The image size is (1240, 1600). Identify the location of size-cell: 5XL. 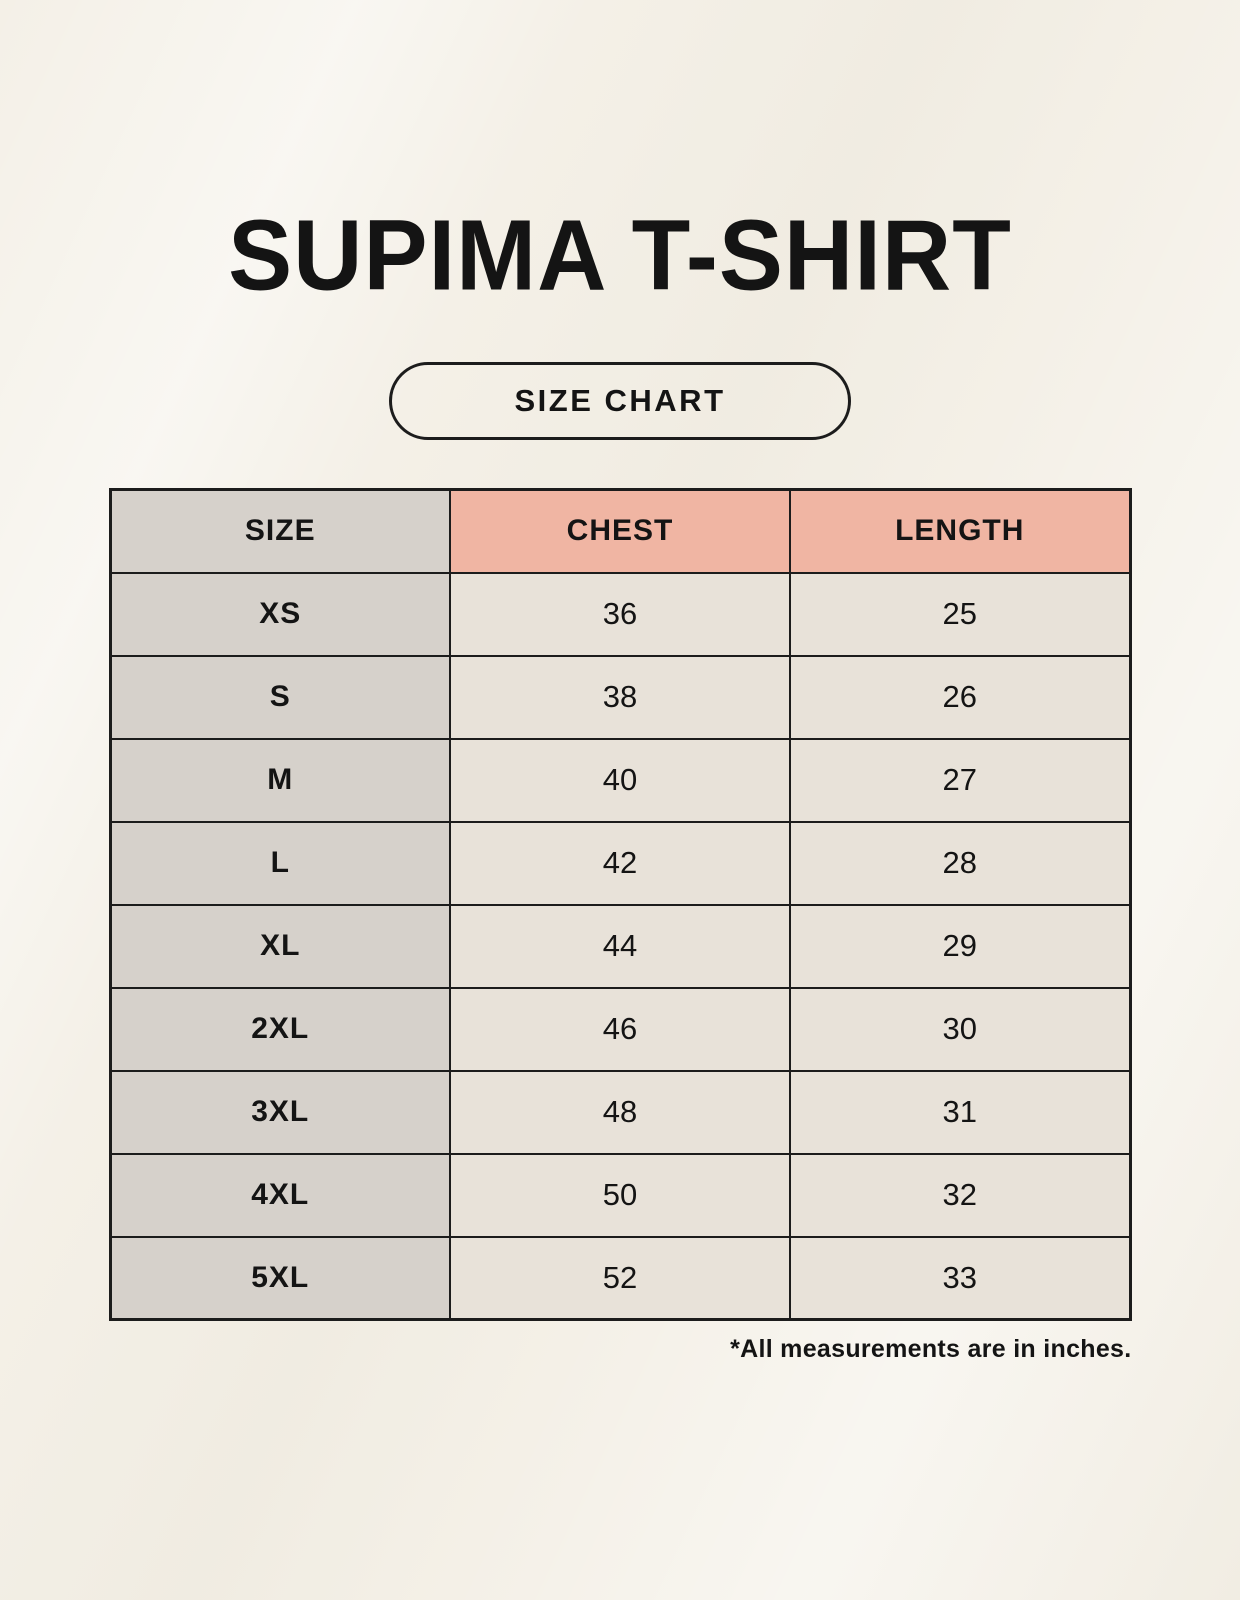
(280, 1278).